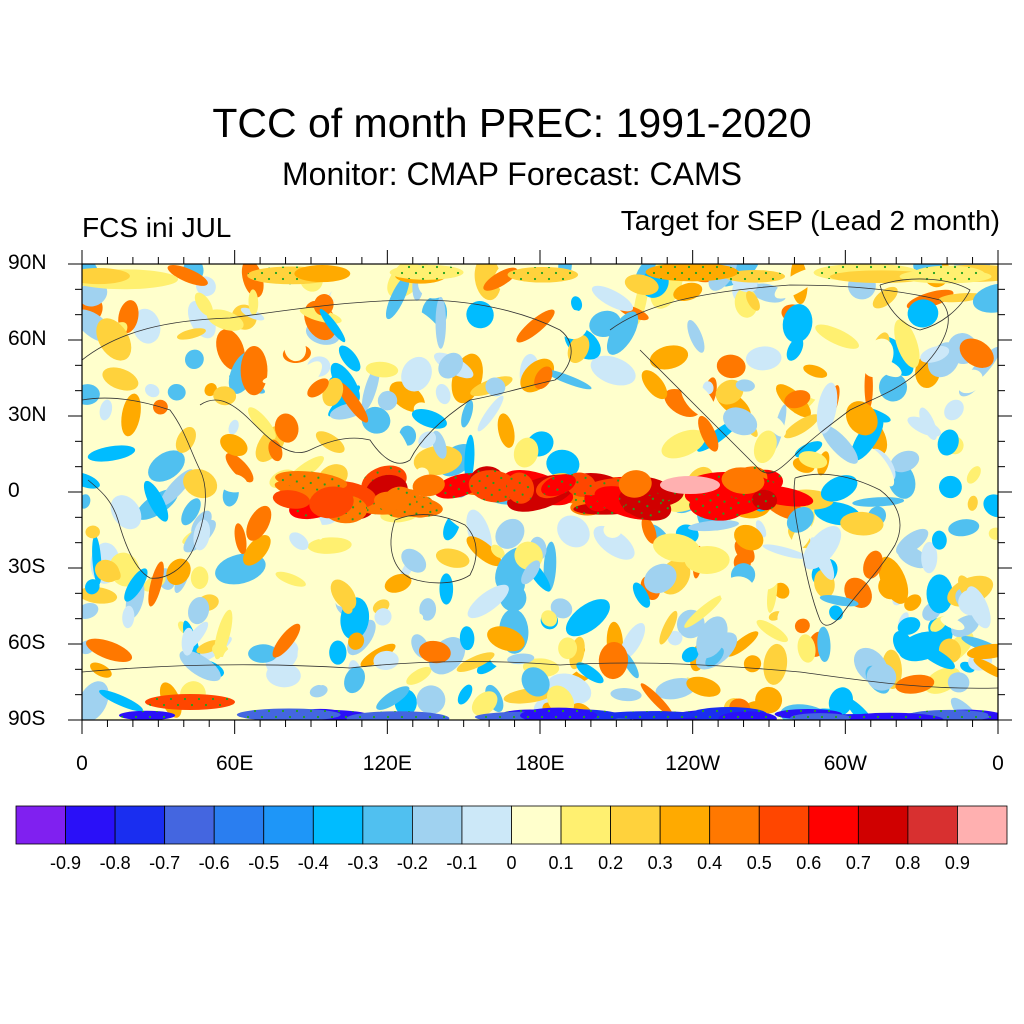 The width and height of the screenshot is (1024, 1024). What do you see at coordinates (561, 863) in the screenshot?
I see `colorbar-label: 0.1` at bounding box center [561, 863].